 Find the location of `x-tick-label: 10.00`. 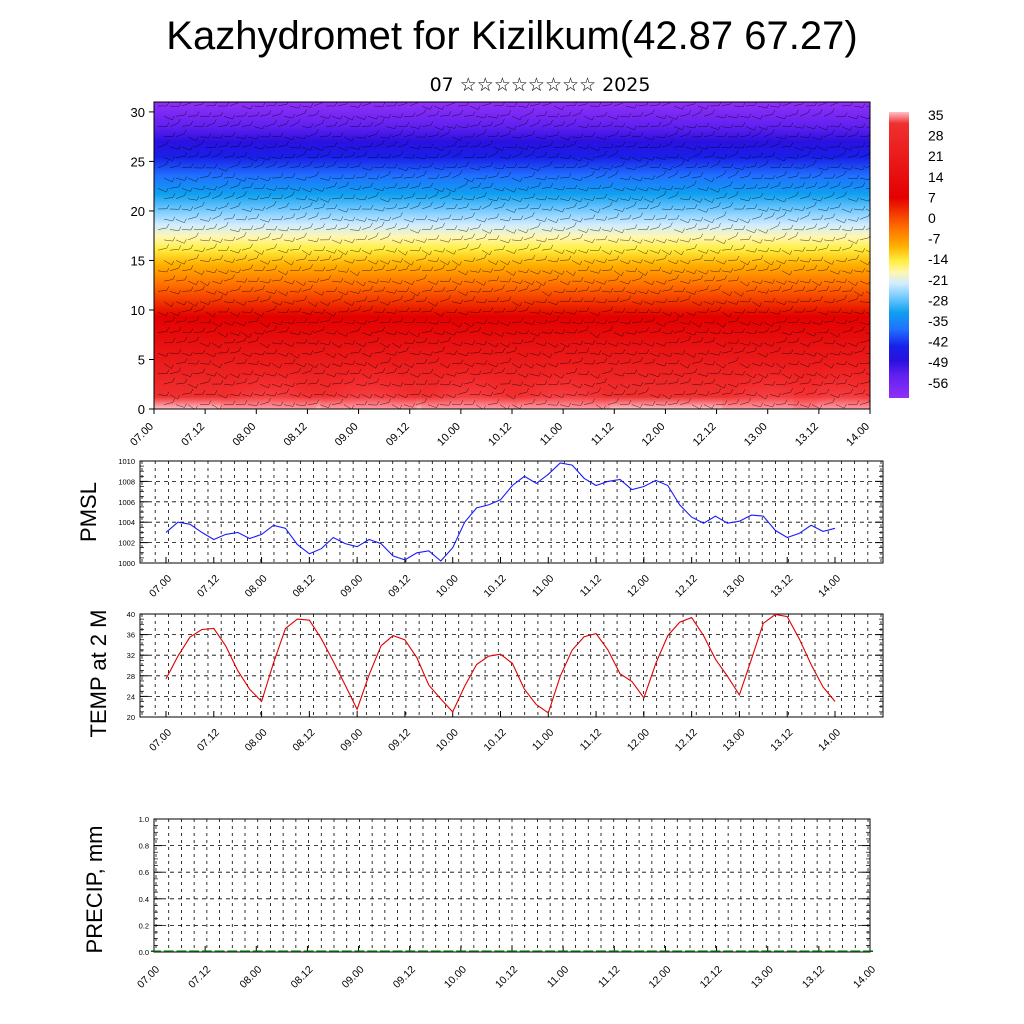

x-tick-label: 10.00 is located at coordinates (447, 586).